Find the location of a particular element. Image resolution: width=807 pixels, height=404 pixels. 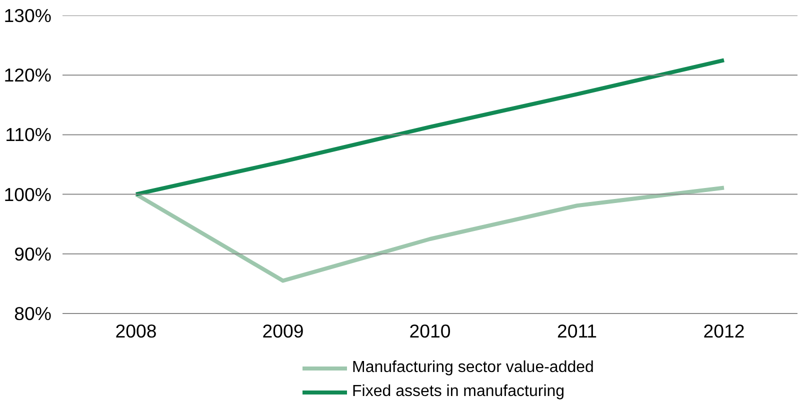

y-tick-label: 110% is located at coordinates (28, 135).